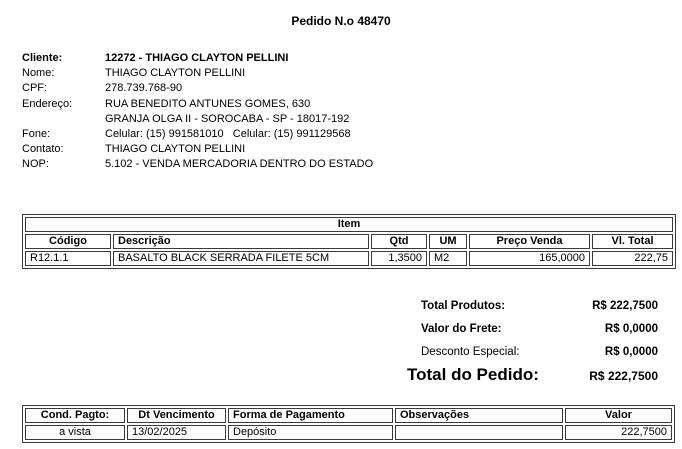 Image resolution: width=682 pixels, height=449 pixels. What do you see at coordinates (618, 415) in the screenshot?
I see `col-header-valor: Valor` at bounding box center [618, 415].